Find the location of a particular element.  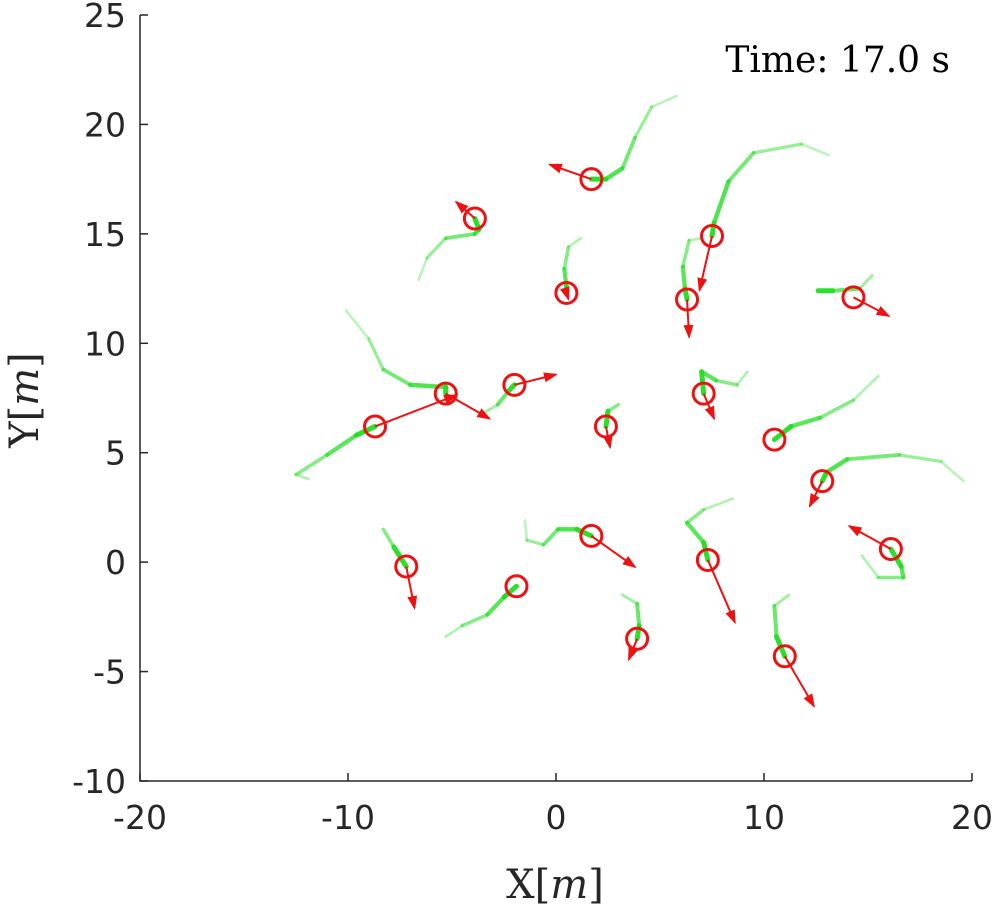

y-tick-label: -5 is located at coordinates (109, 672).